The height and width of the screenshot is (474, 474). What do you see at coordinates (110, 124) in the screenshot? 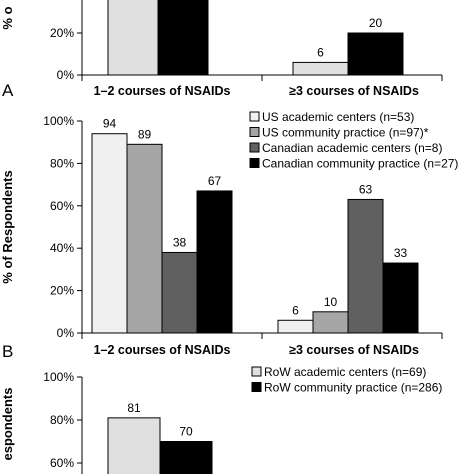
I see `data-label: 94` at bounding box center [110, 124].